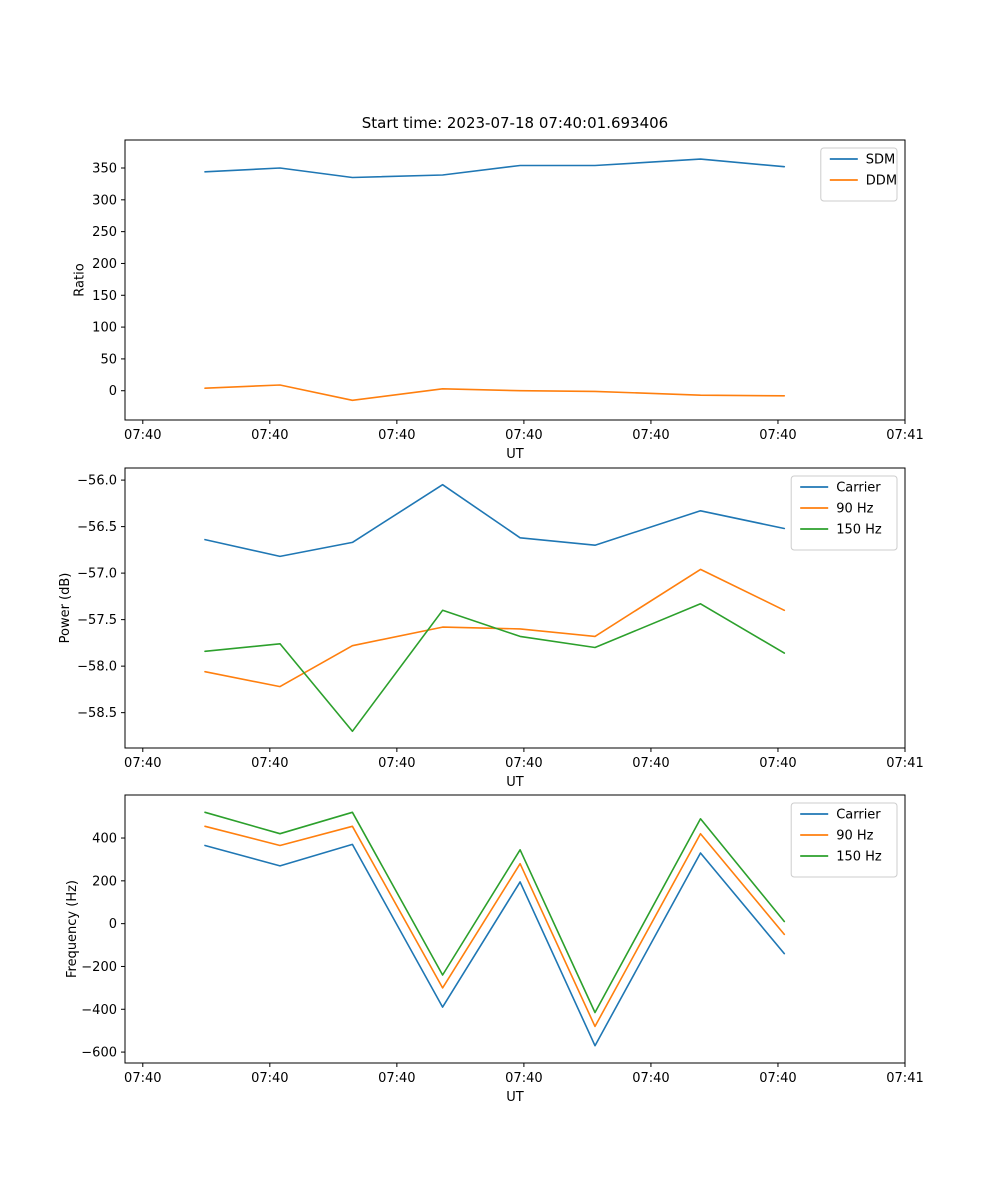 This screenshot has height=1204, width=1000. Describe the element at coordinates (104, 169) in the screenshot. I see `y-tick-label: 350` at that location.